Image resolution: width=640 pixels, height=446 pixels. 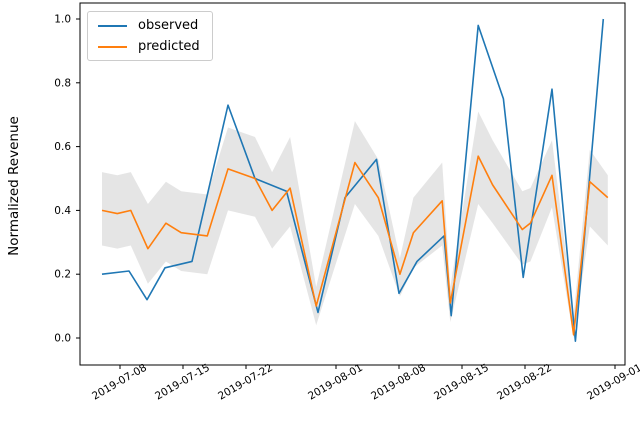 I want to click on y-tick-label: 0.2, so click(x=62, y=275).